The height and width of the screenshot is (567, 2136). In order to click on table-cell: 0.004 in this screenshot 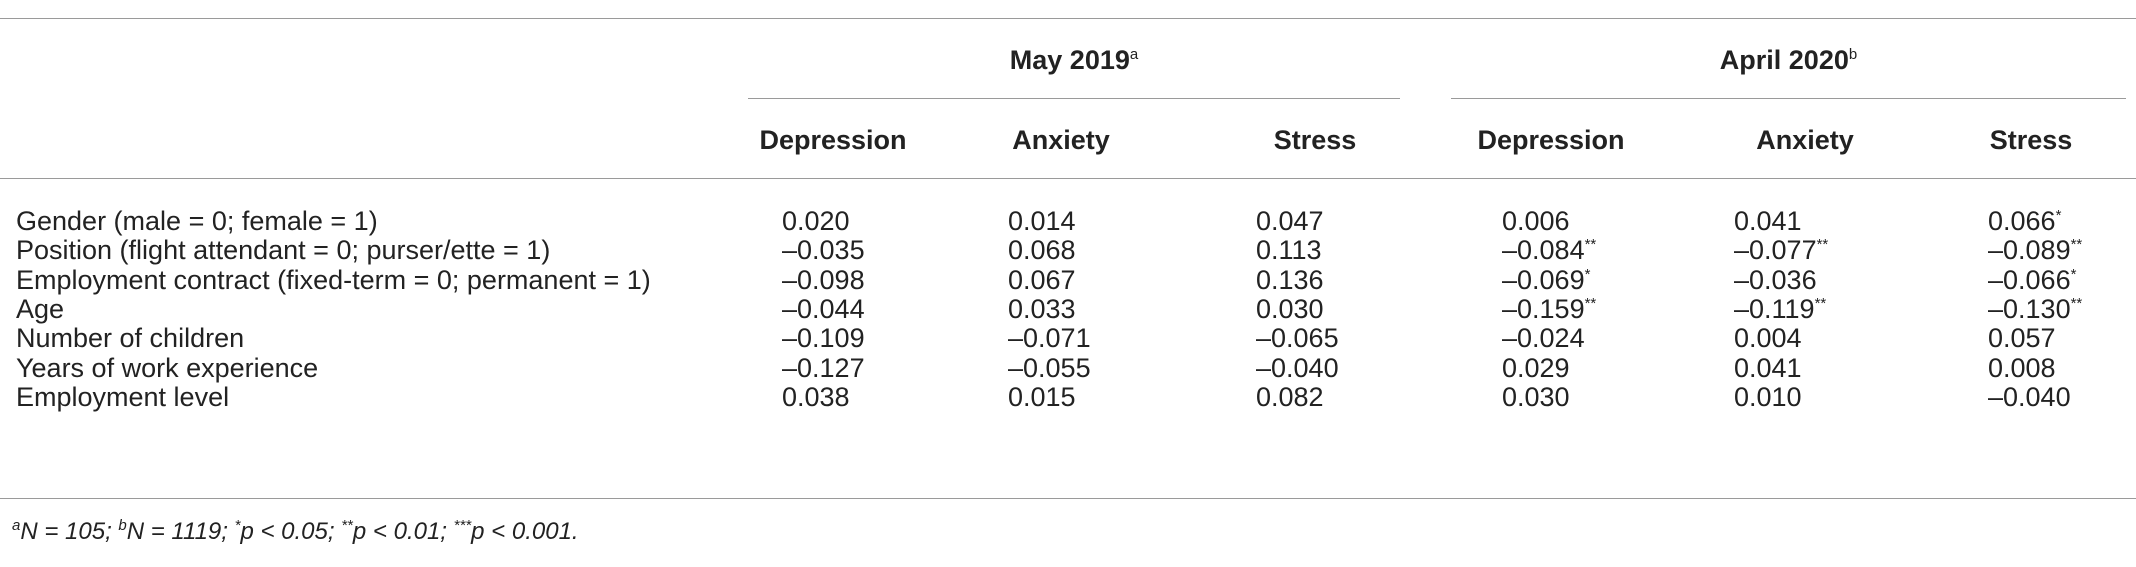, I will do `click(1768, 338)`.